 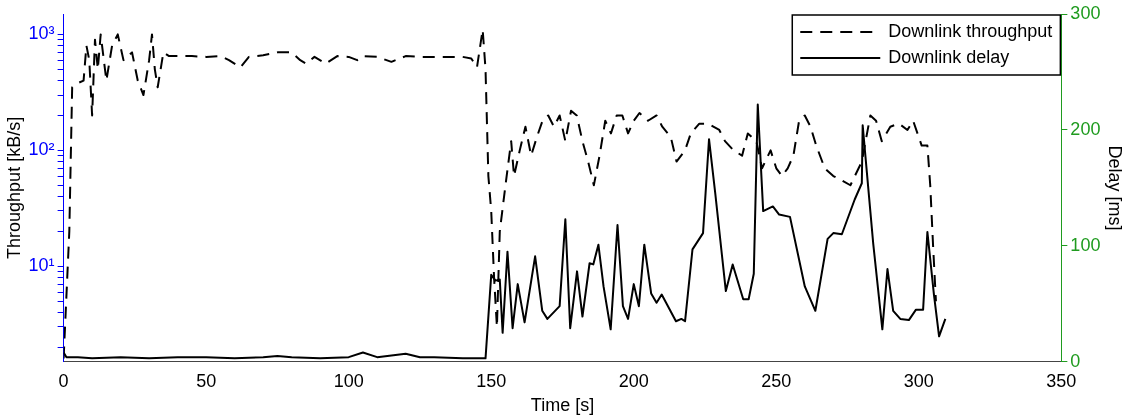 What do you see at coordinates (633, 380) in the screenshot?
I see `x-tick-label: 200` at bounding box center [633, 380].